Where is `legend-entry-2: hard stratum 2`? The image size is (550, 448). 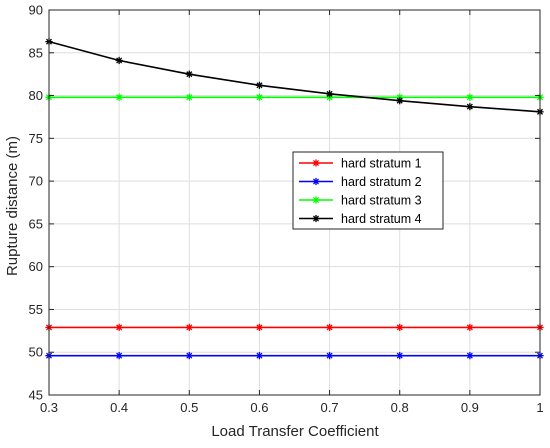 legend-entry-2: hard stratum 2 is located at coordinates (381, 182).